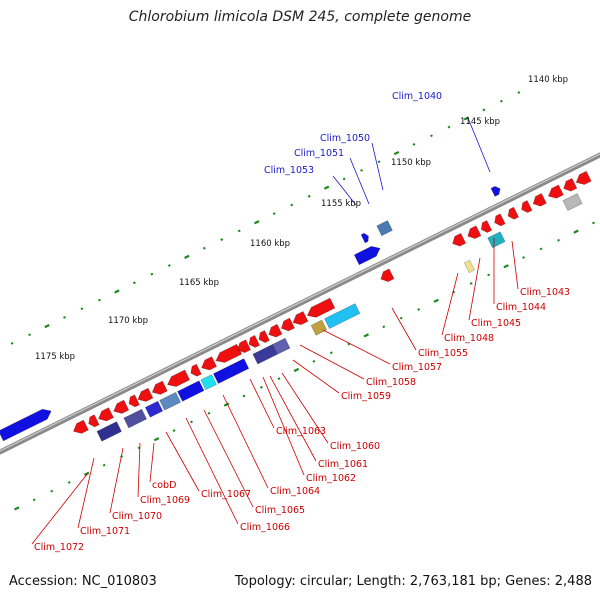 The height and width of the screenshot is (600, 600). I want to click on forward-gene, so click(367, 256).